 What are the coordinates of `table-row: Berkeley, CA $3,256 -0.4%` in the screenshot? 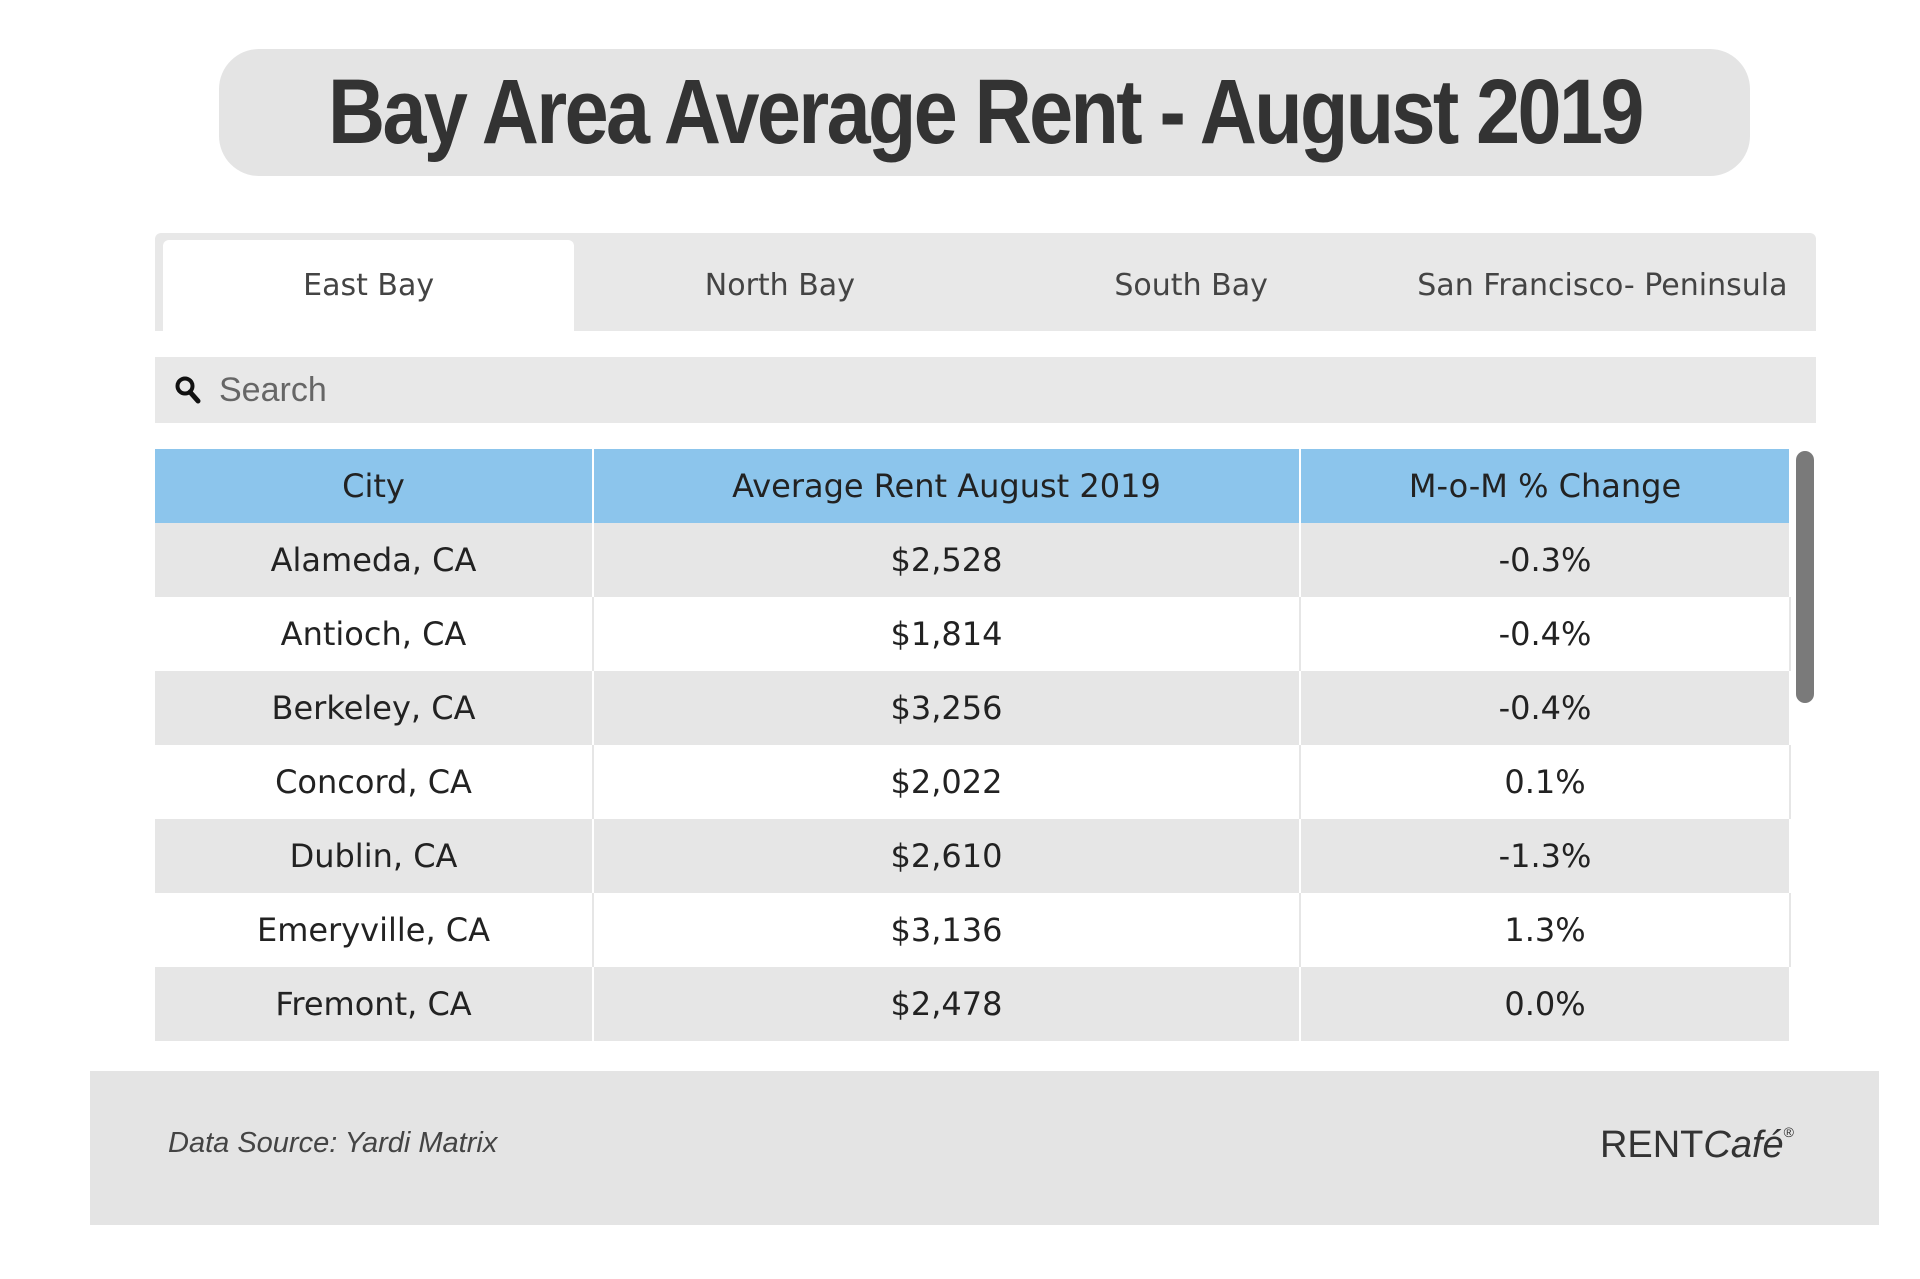 It's located at (973, 708).